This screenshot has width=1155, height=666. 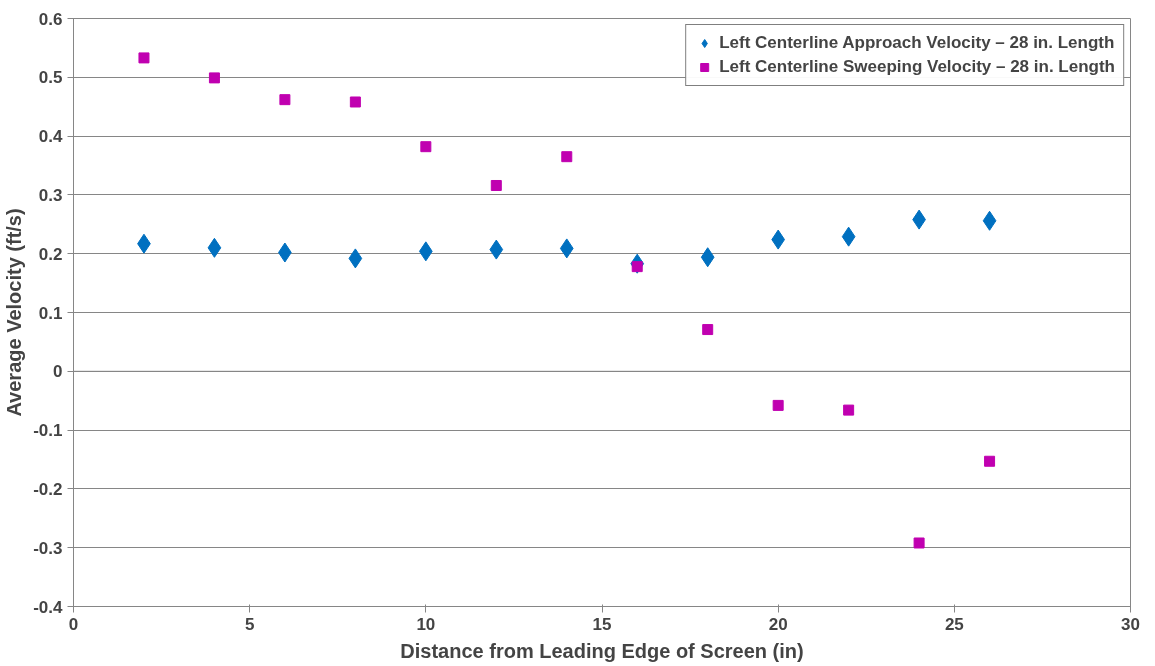 I want to click on x-tick-label: 15, so click(x=602, y=624).